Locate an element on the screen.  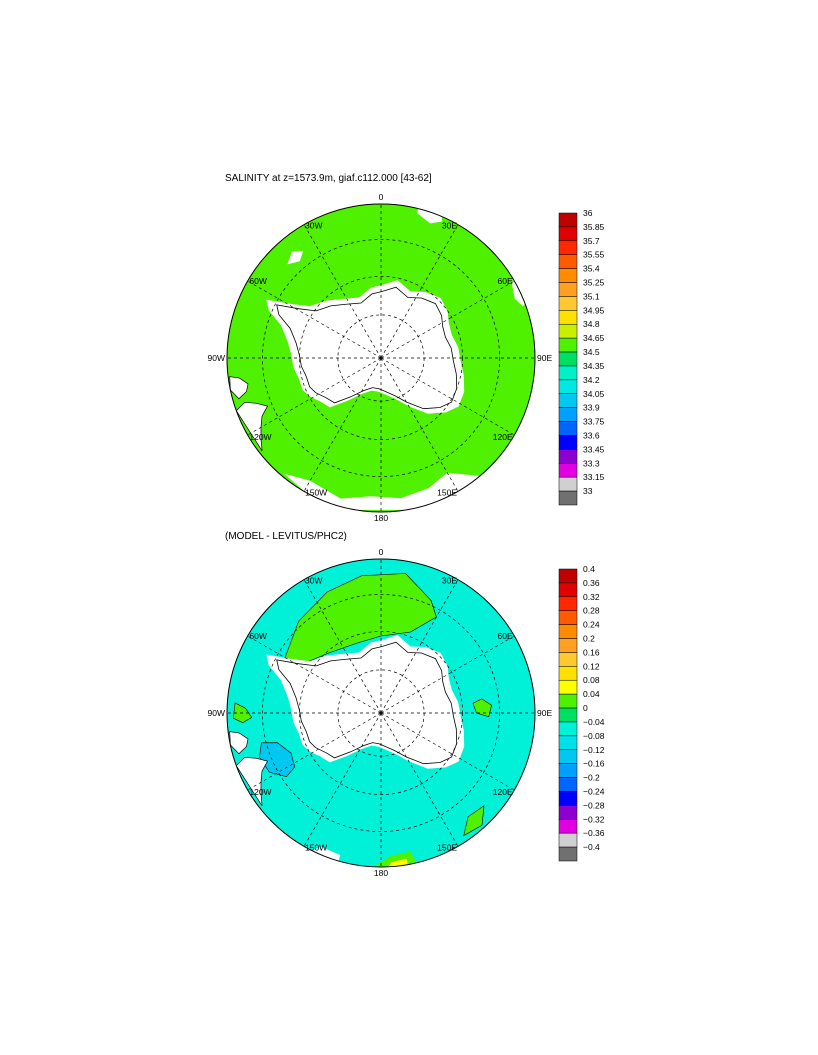
colorbar-label: 33.75 is located at coordinates (594, 422).